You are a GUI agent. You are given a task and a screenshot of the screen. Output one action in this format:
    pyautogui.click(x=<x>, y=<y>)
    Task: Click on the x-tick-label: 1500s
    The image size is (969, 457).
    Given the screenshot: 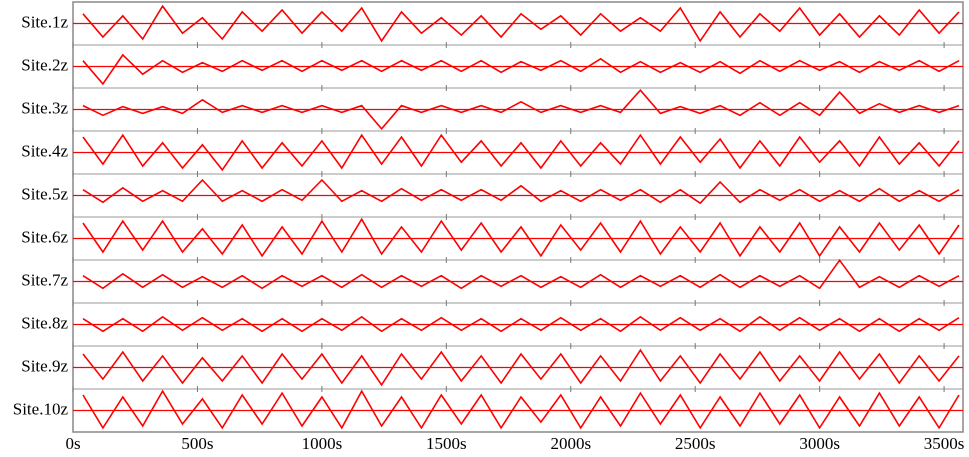 What is the action you would take?
    pyautogui.click(x=446, y=443)
    